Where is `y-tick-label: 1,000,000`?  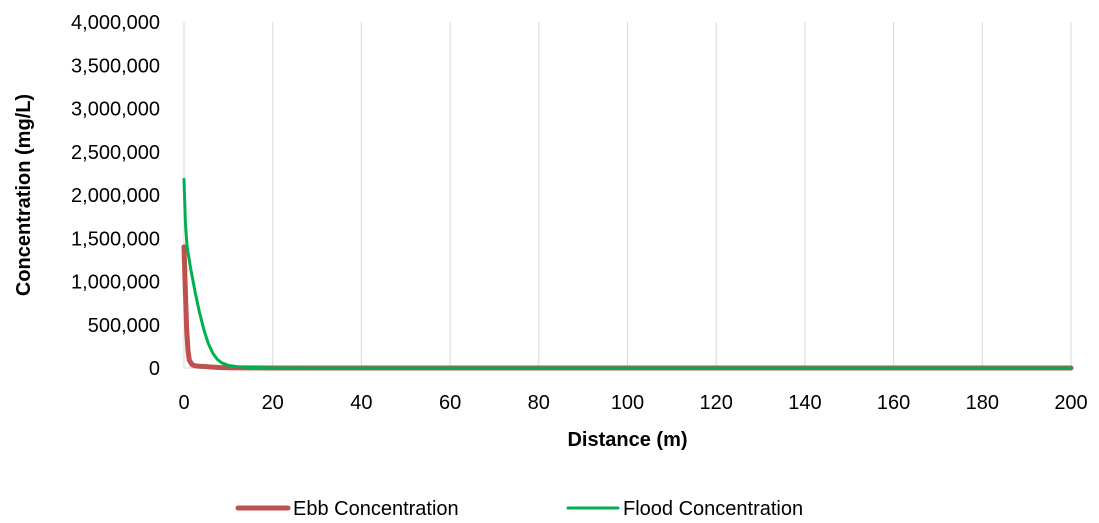
y-tick-label: 1,000,000 is located at coordinates (115, 283).